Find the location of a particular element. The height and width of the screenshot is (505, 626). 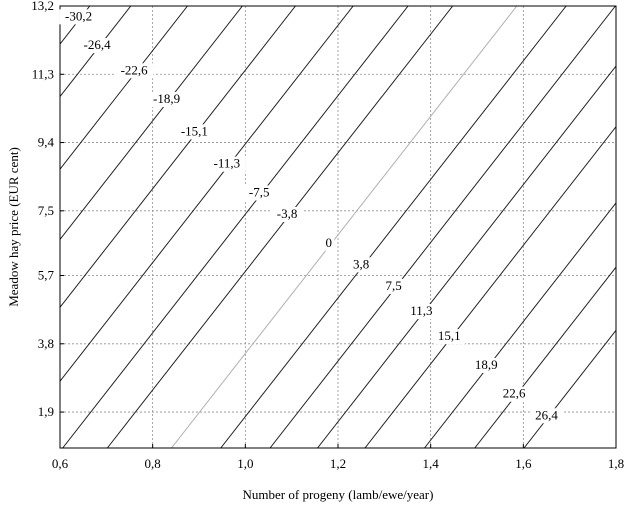

contour-label: 26,4 is located at coordinates (546, 414).